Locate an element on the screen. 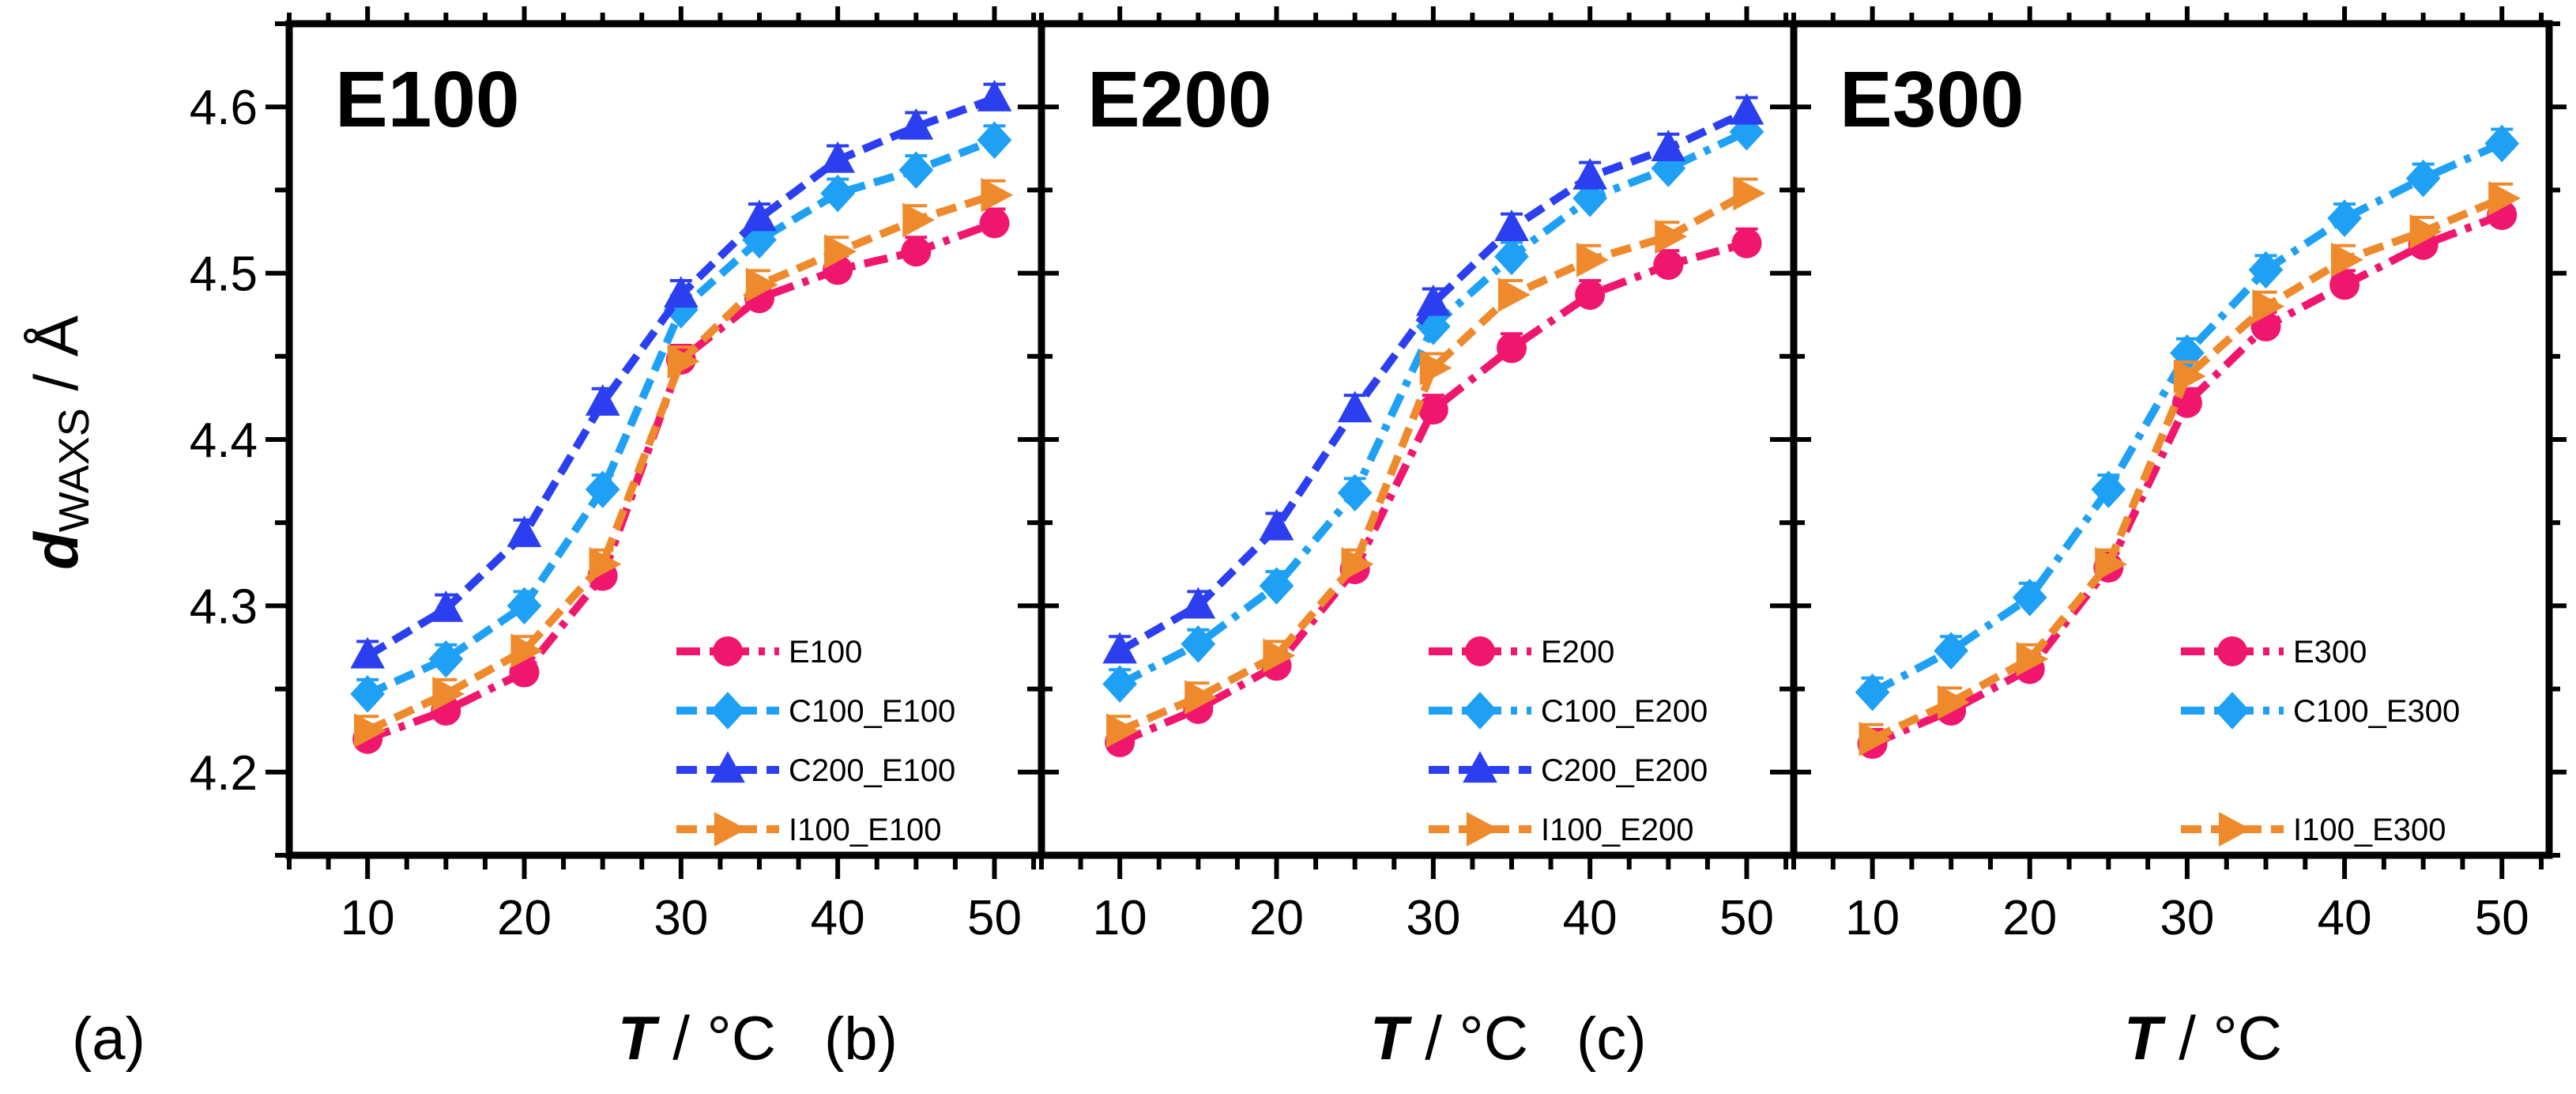 This screenshot has width=2576, height=1094. x-tick-label: 10 is located at coordinates (368, 918).